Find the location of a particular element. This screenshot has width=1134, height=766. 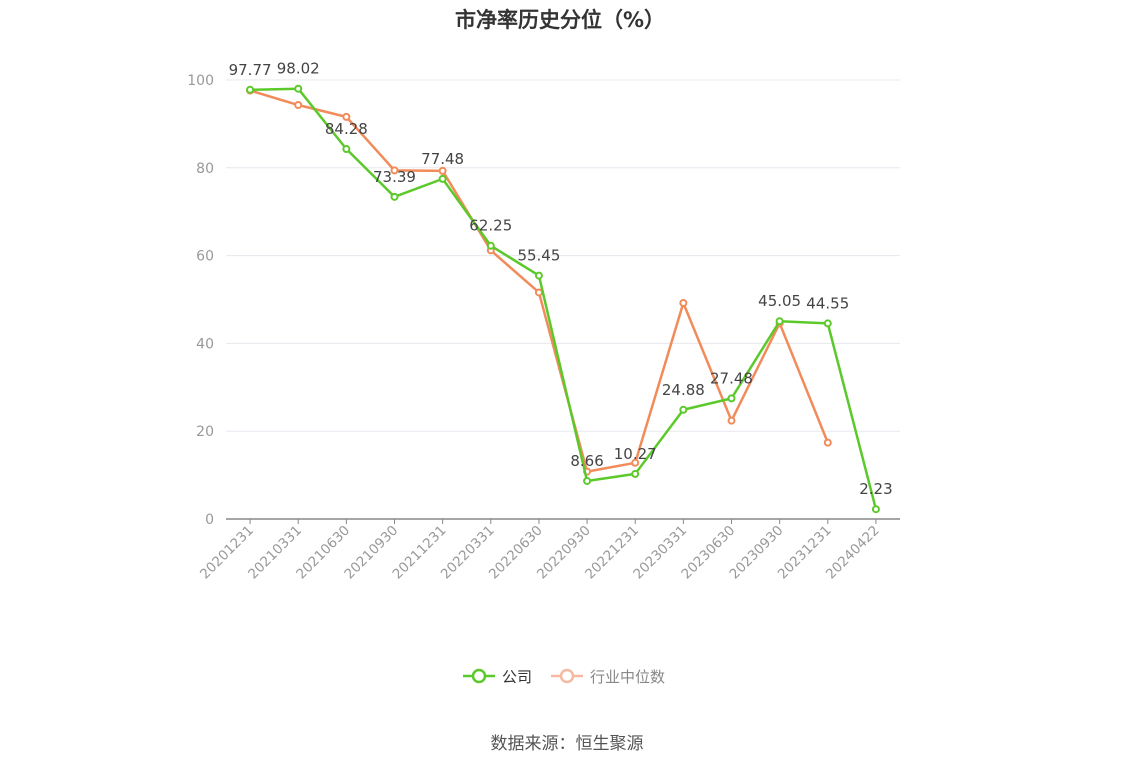

data-label: 24.88 is located at coordinates (683, 390).